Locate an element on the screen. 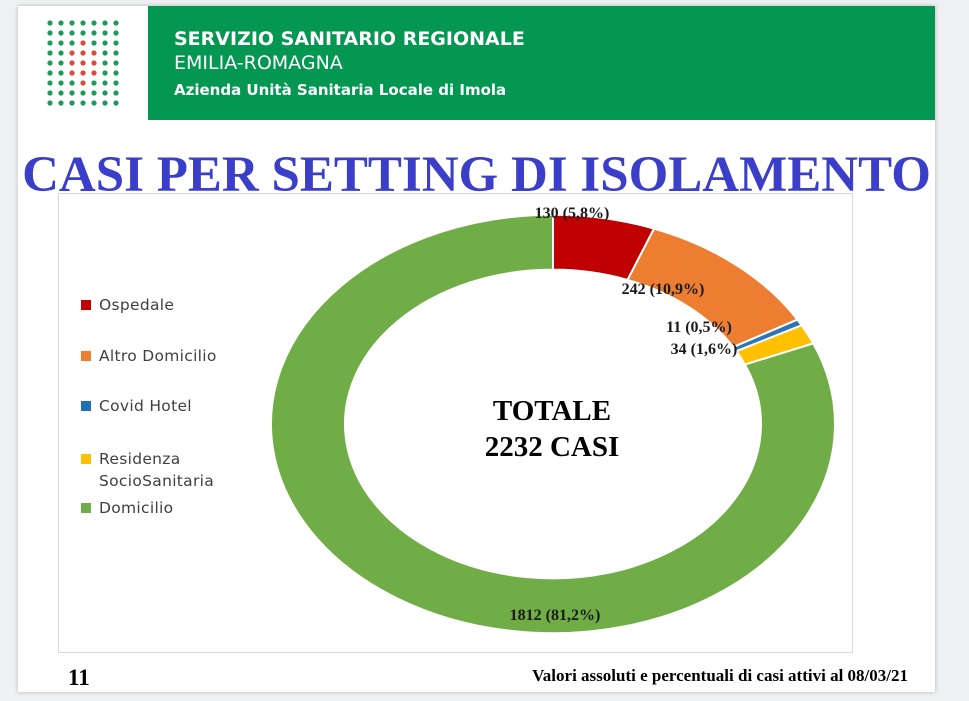 This screenshot has width=969, height=701. regional-health-logo-icon is located at coordinates (83, 63).